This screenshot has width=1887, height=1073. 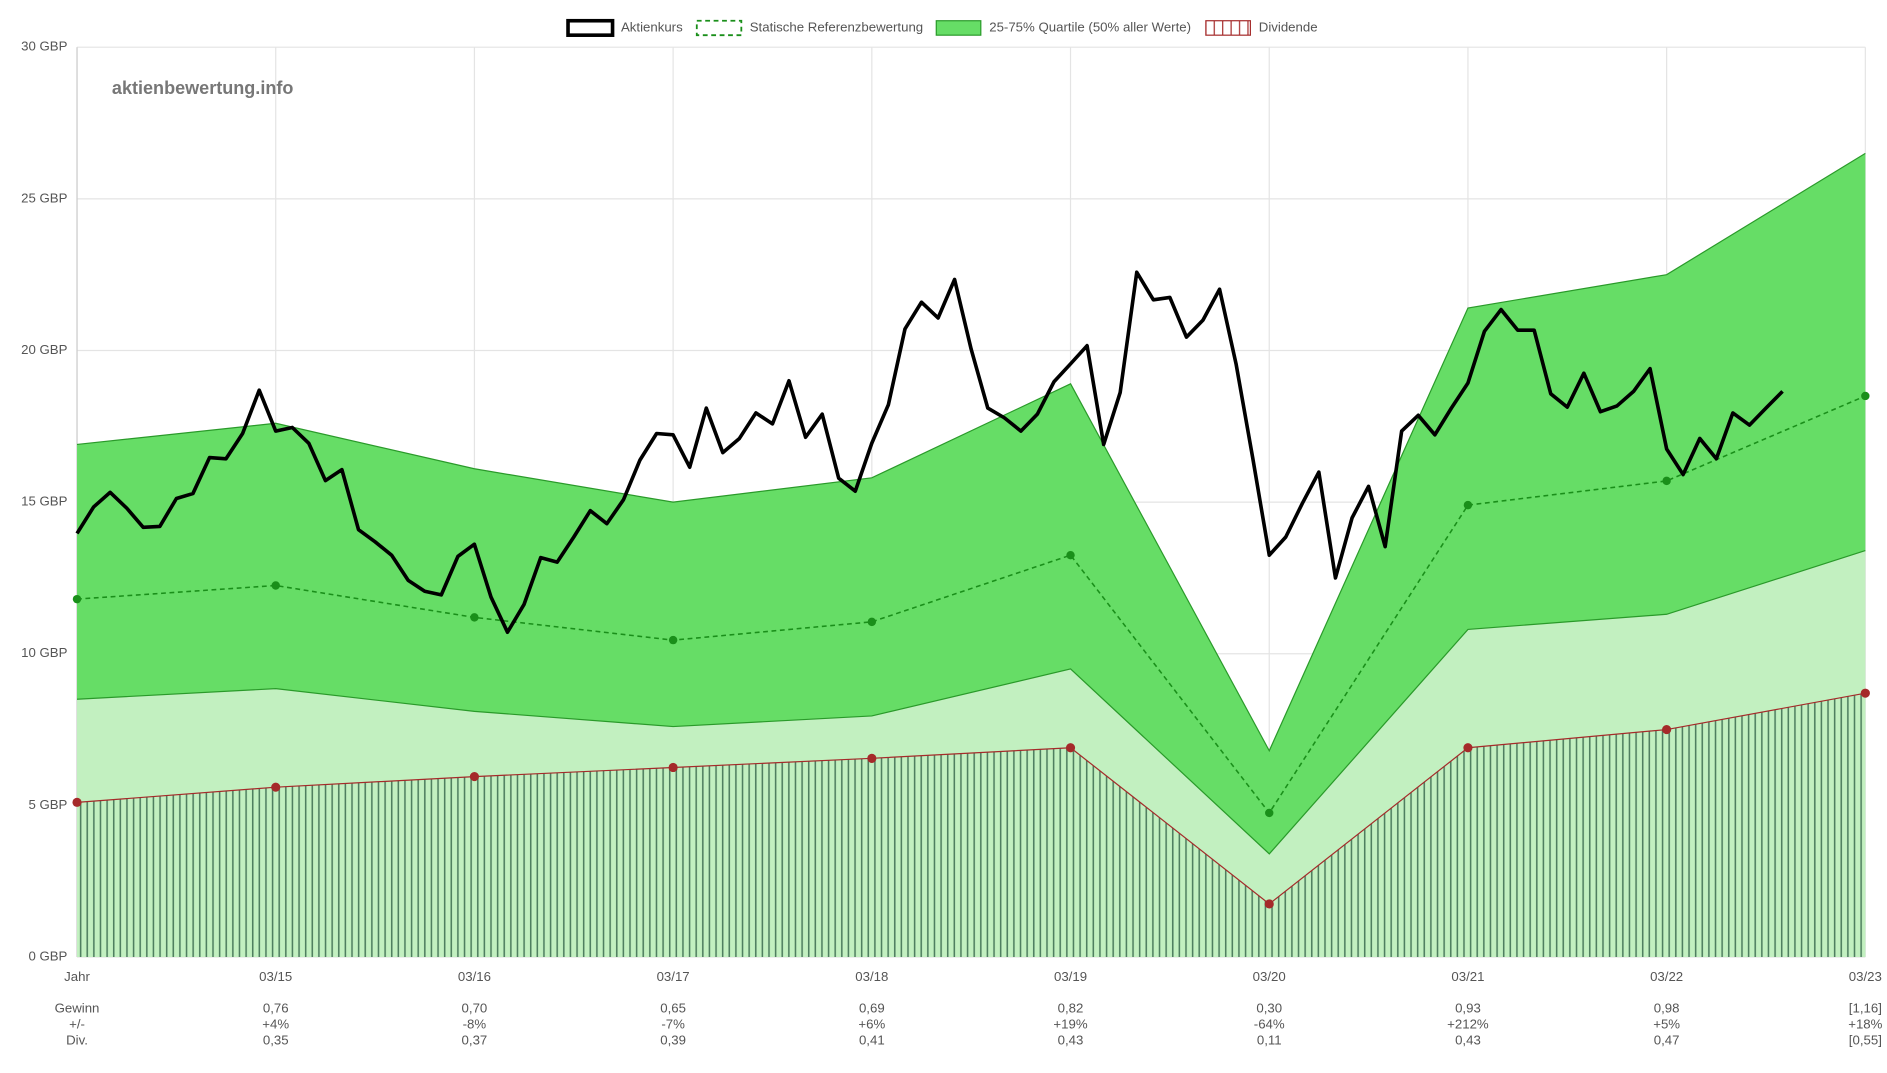 What do you see at coordinates (1090, 26) in the screenshot?
I see `legend-label: 25-75% Quartile (50% aller Werte)` at bounding box center [1090, 26].